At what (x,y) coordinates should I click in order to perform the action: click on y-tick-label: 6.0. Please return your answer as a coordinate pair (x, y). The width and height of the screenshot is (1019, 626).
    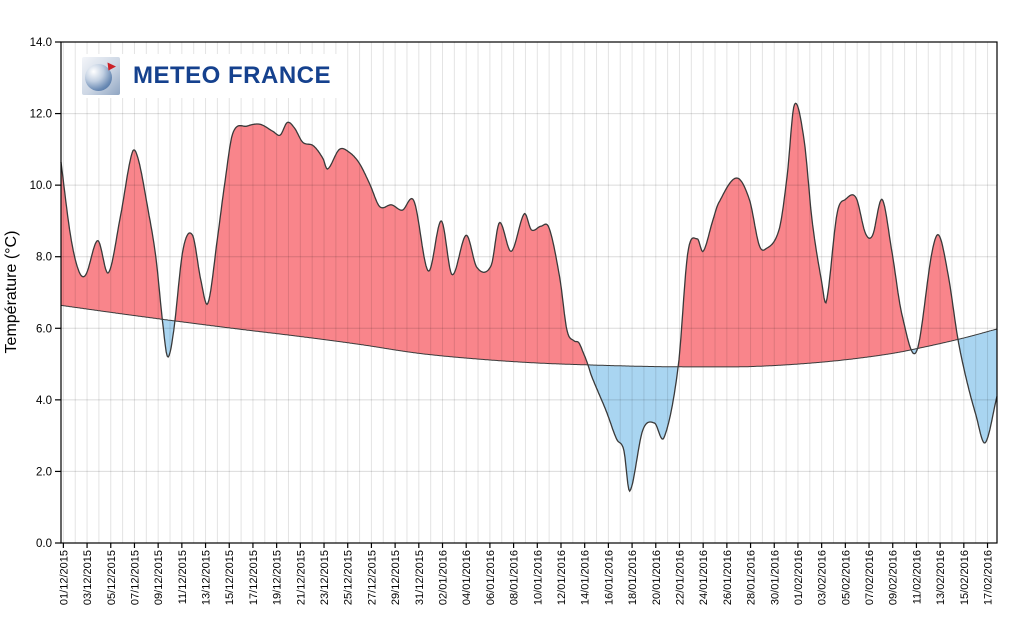
    Looking at the image, I should click on (44, 329).